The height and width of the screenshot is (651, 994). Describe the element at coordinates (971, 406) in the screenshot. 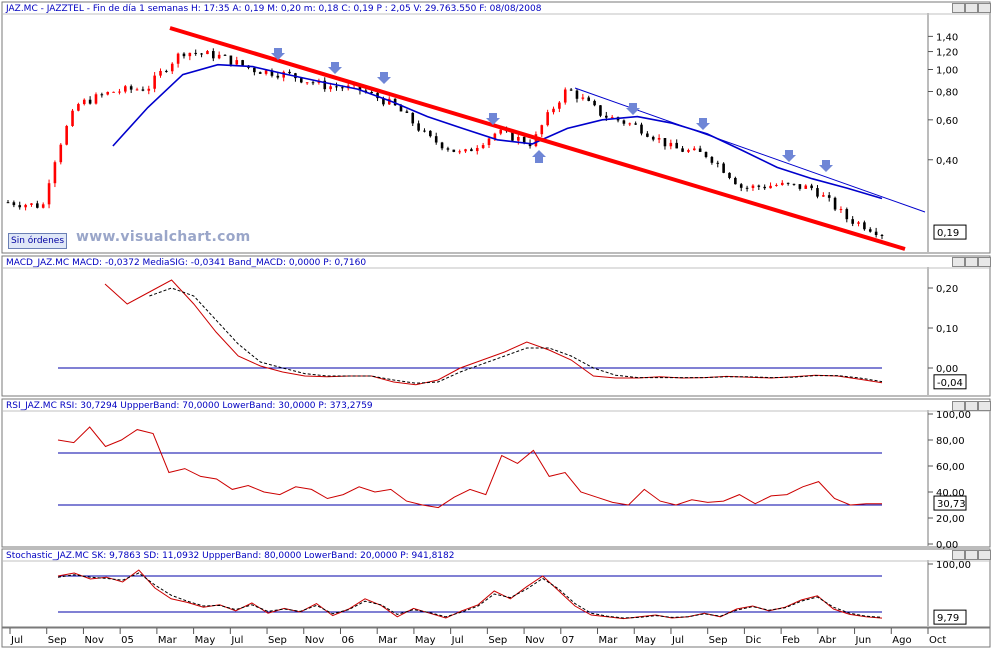

I see `rsi-maximize-button` at that location.